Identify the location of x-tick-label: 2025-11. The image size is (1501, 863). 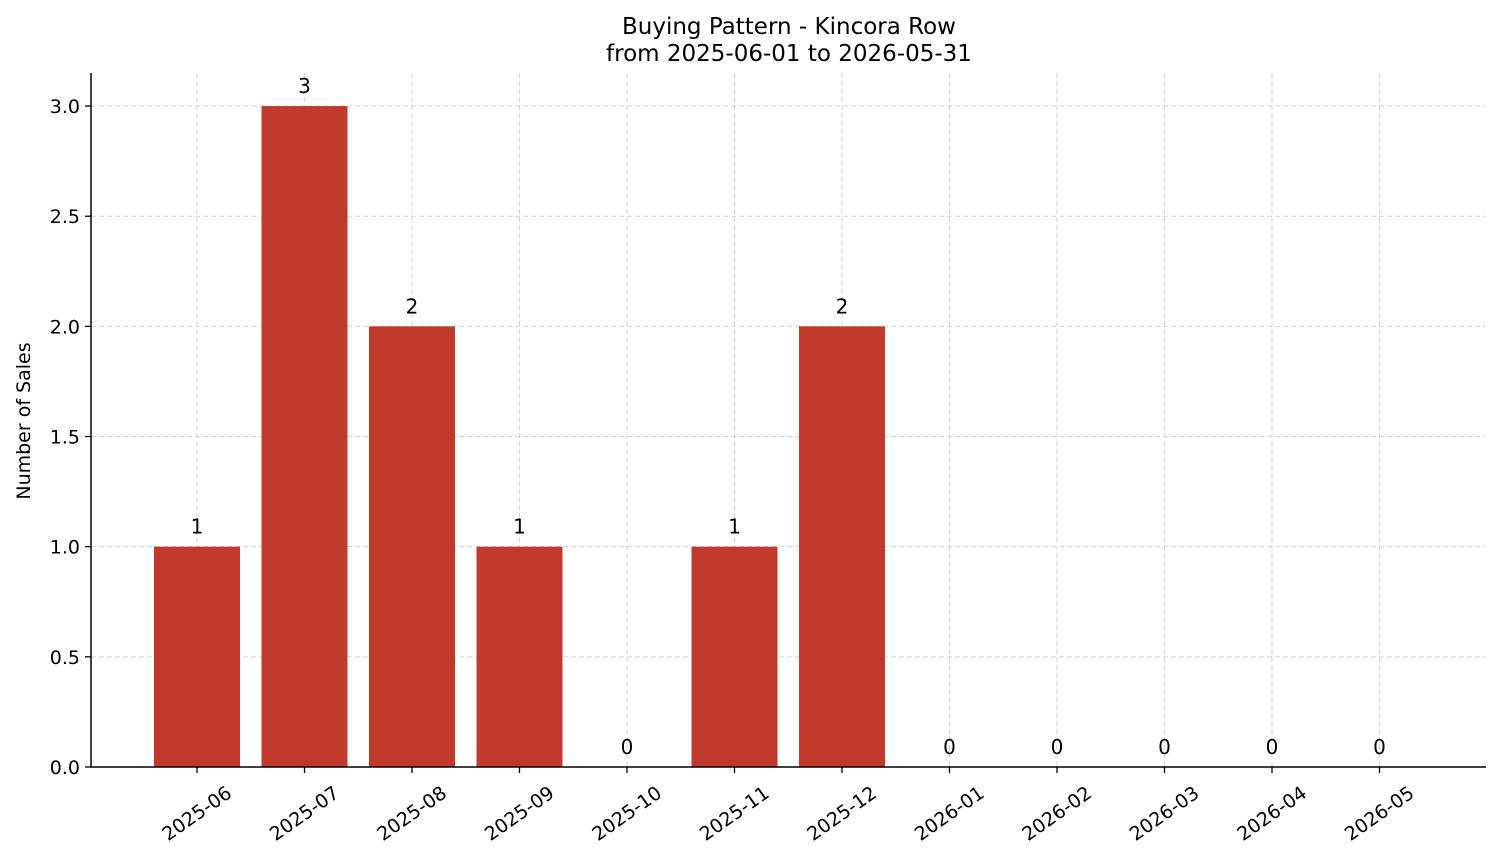
(735, 814).